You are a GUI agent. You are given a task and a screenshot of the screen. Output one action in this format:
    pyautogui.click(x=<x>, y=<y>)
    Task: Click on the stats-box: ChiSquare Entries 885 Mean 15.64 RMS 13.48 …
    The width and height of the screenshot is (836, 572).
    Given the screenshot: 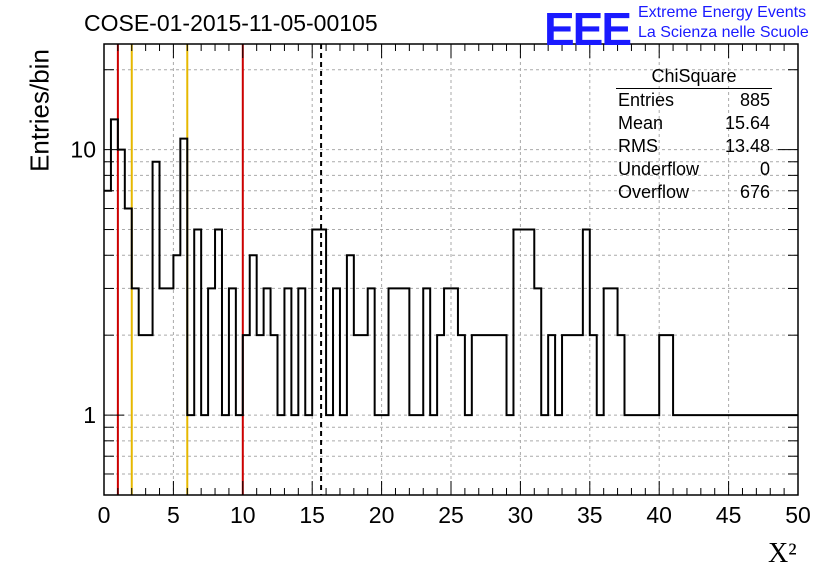 What is the action you would take?
    pyautogui.click(x=694, y=135)
    